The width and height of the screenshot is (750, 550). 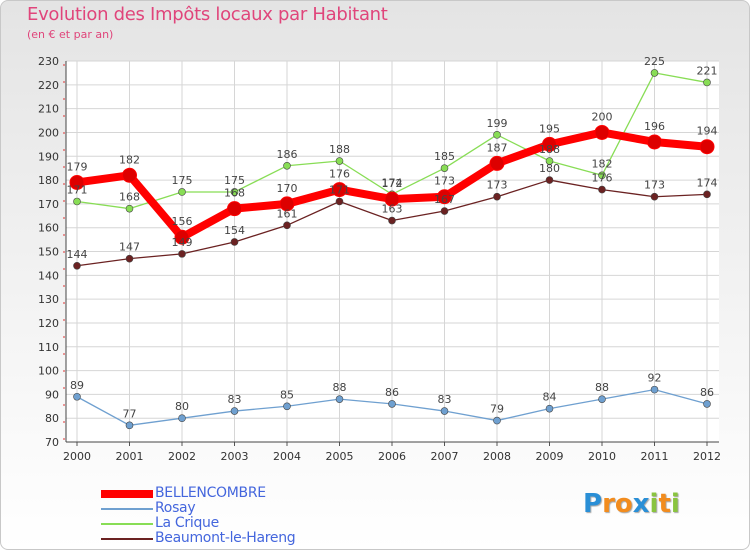 I want to click on legend-label: BELLENCOMBRE, so click(x=210, y=493).